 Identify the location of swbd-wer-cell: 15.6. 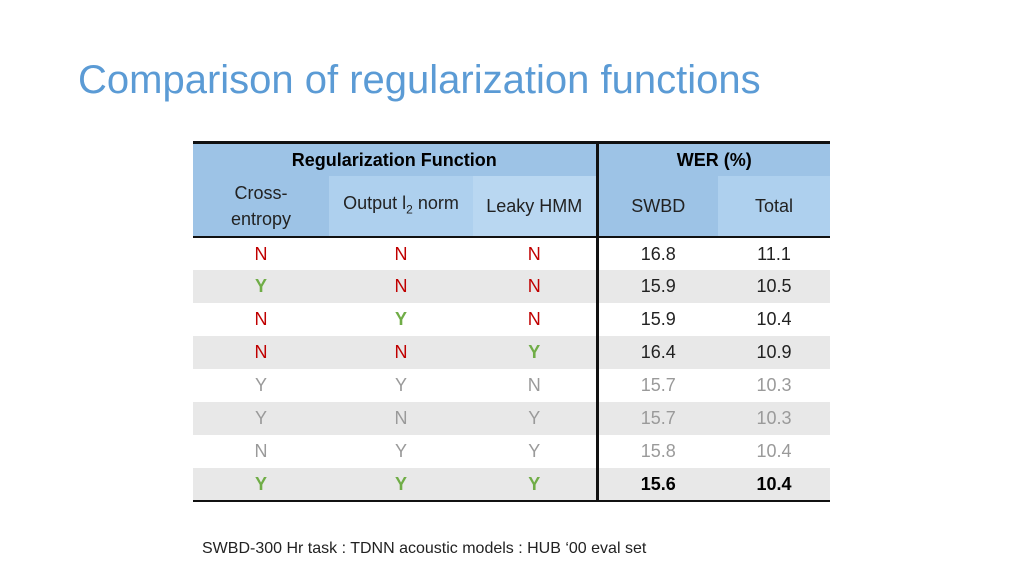
(658, 485).